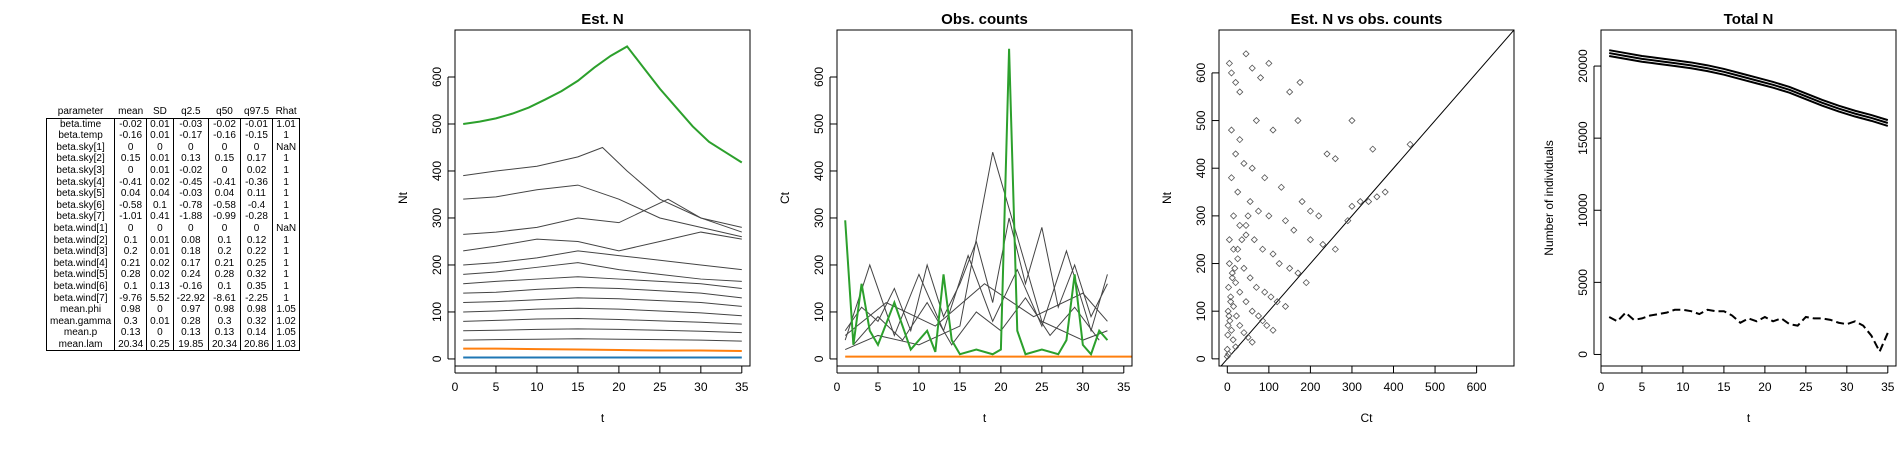 The width and height of the screenshot is (1900, 450). I want to click on y-tick-label: 20000, so click(1583, 66).